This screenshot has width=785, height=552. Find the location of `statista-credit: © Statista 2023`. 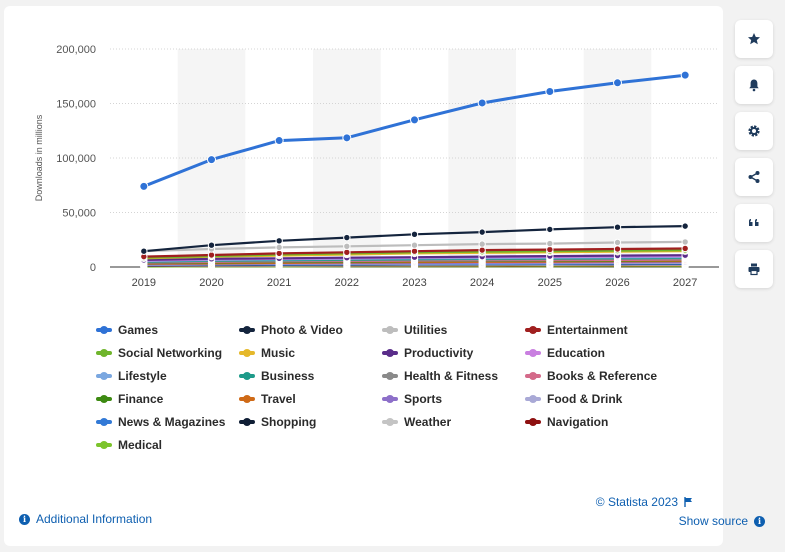

statista-credit: © Statista 2023 is located at coordinates (644, 502).